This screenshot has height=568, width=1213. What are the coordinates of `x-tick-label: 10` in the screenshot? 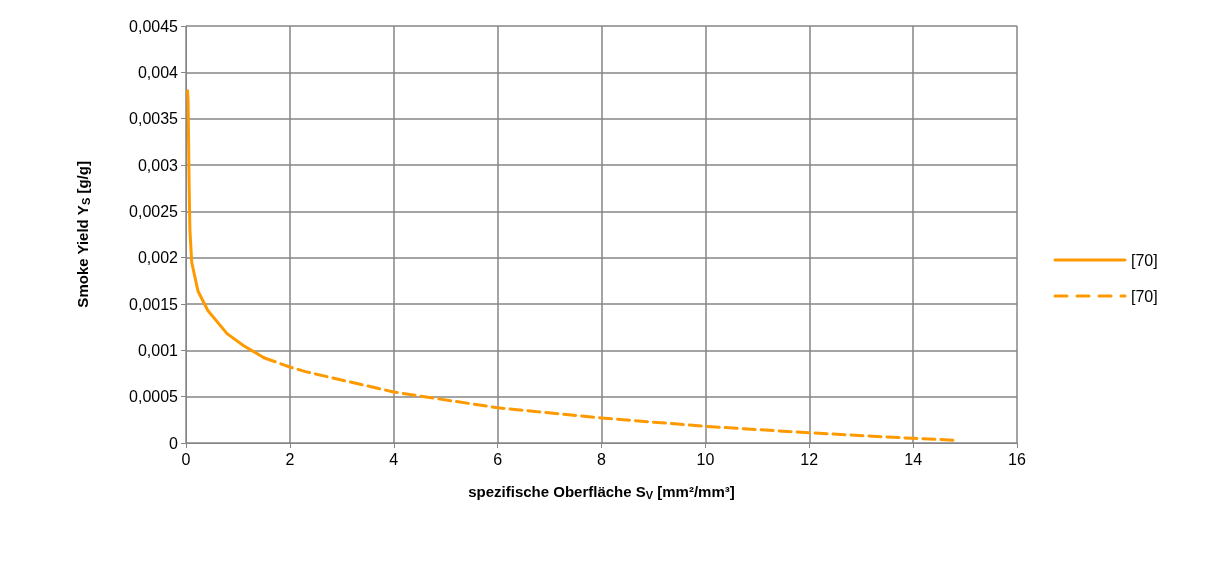 It's located at (705, 459).